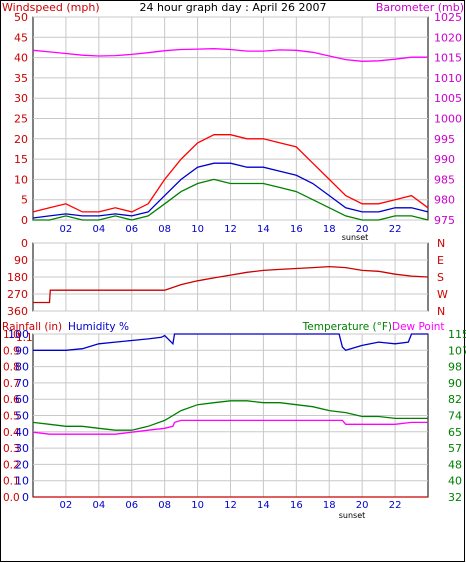  I want to click on temperature-tick-label: 57, so click(455, 448).